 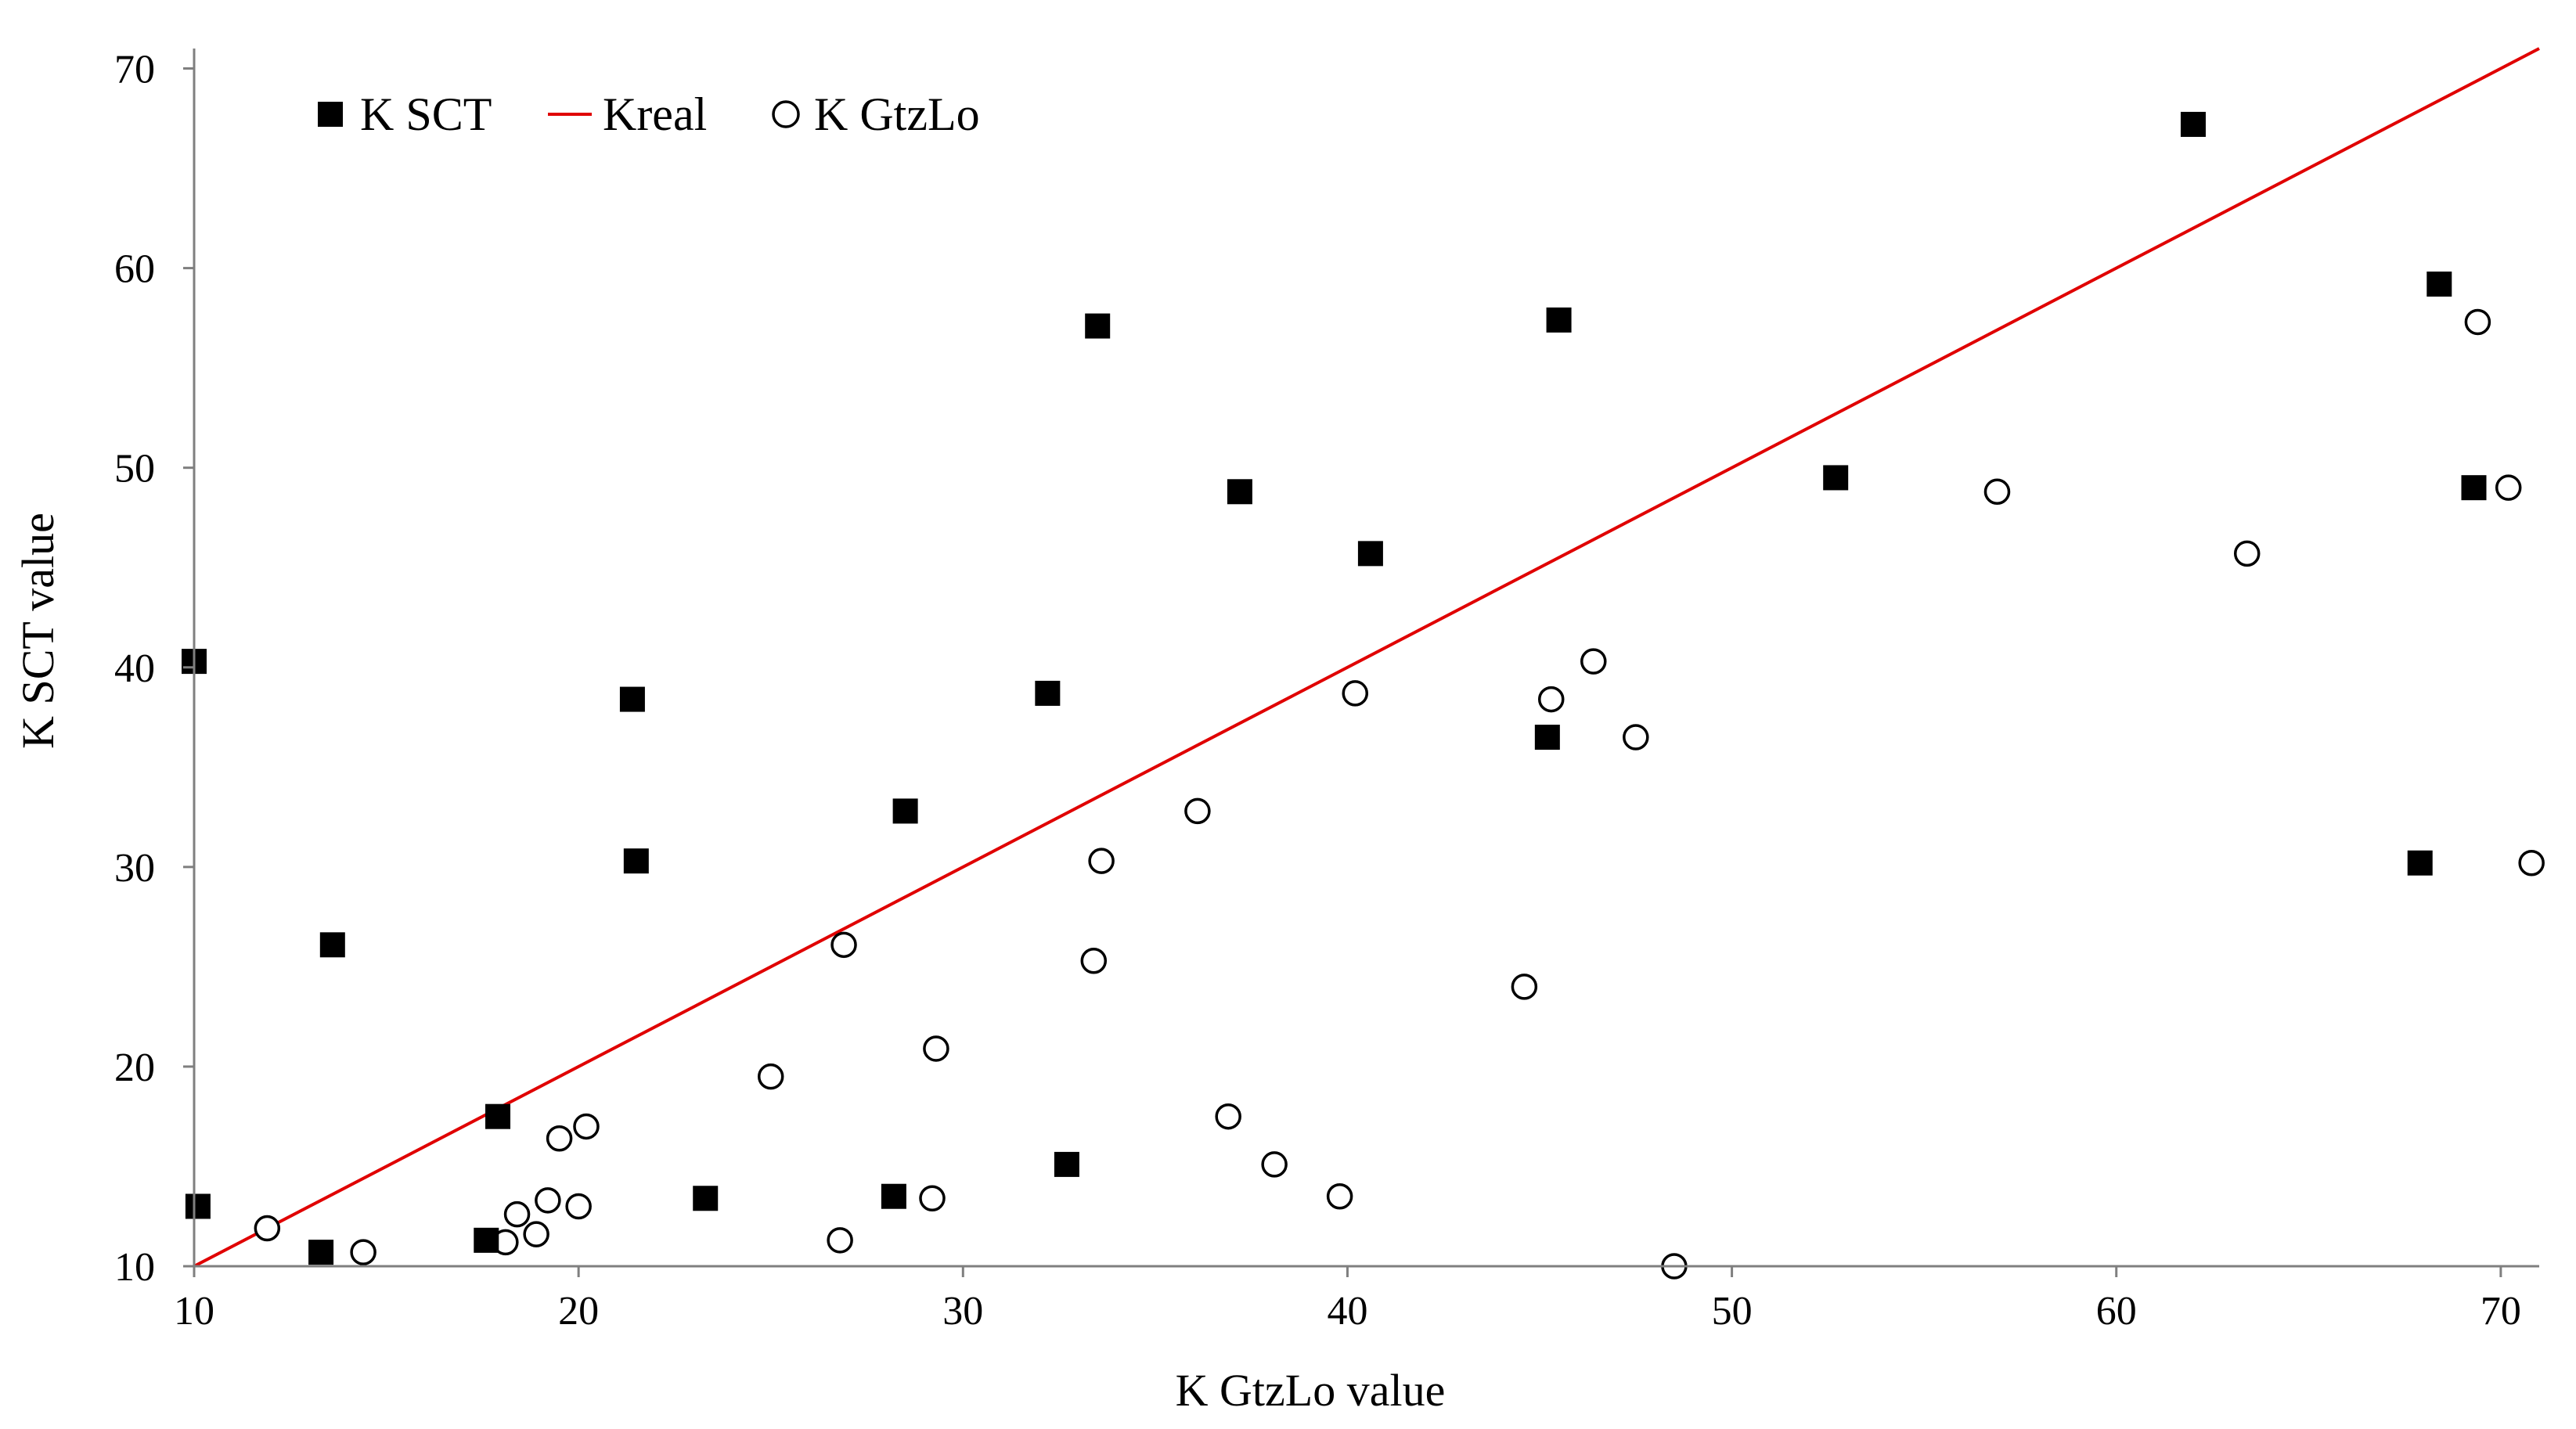 I want to click on x-tick-label: 70, so click(x=2501, y=1311).